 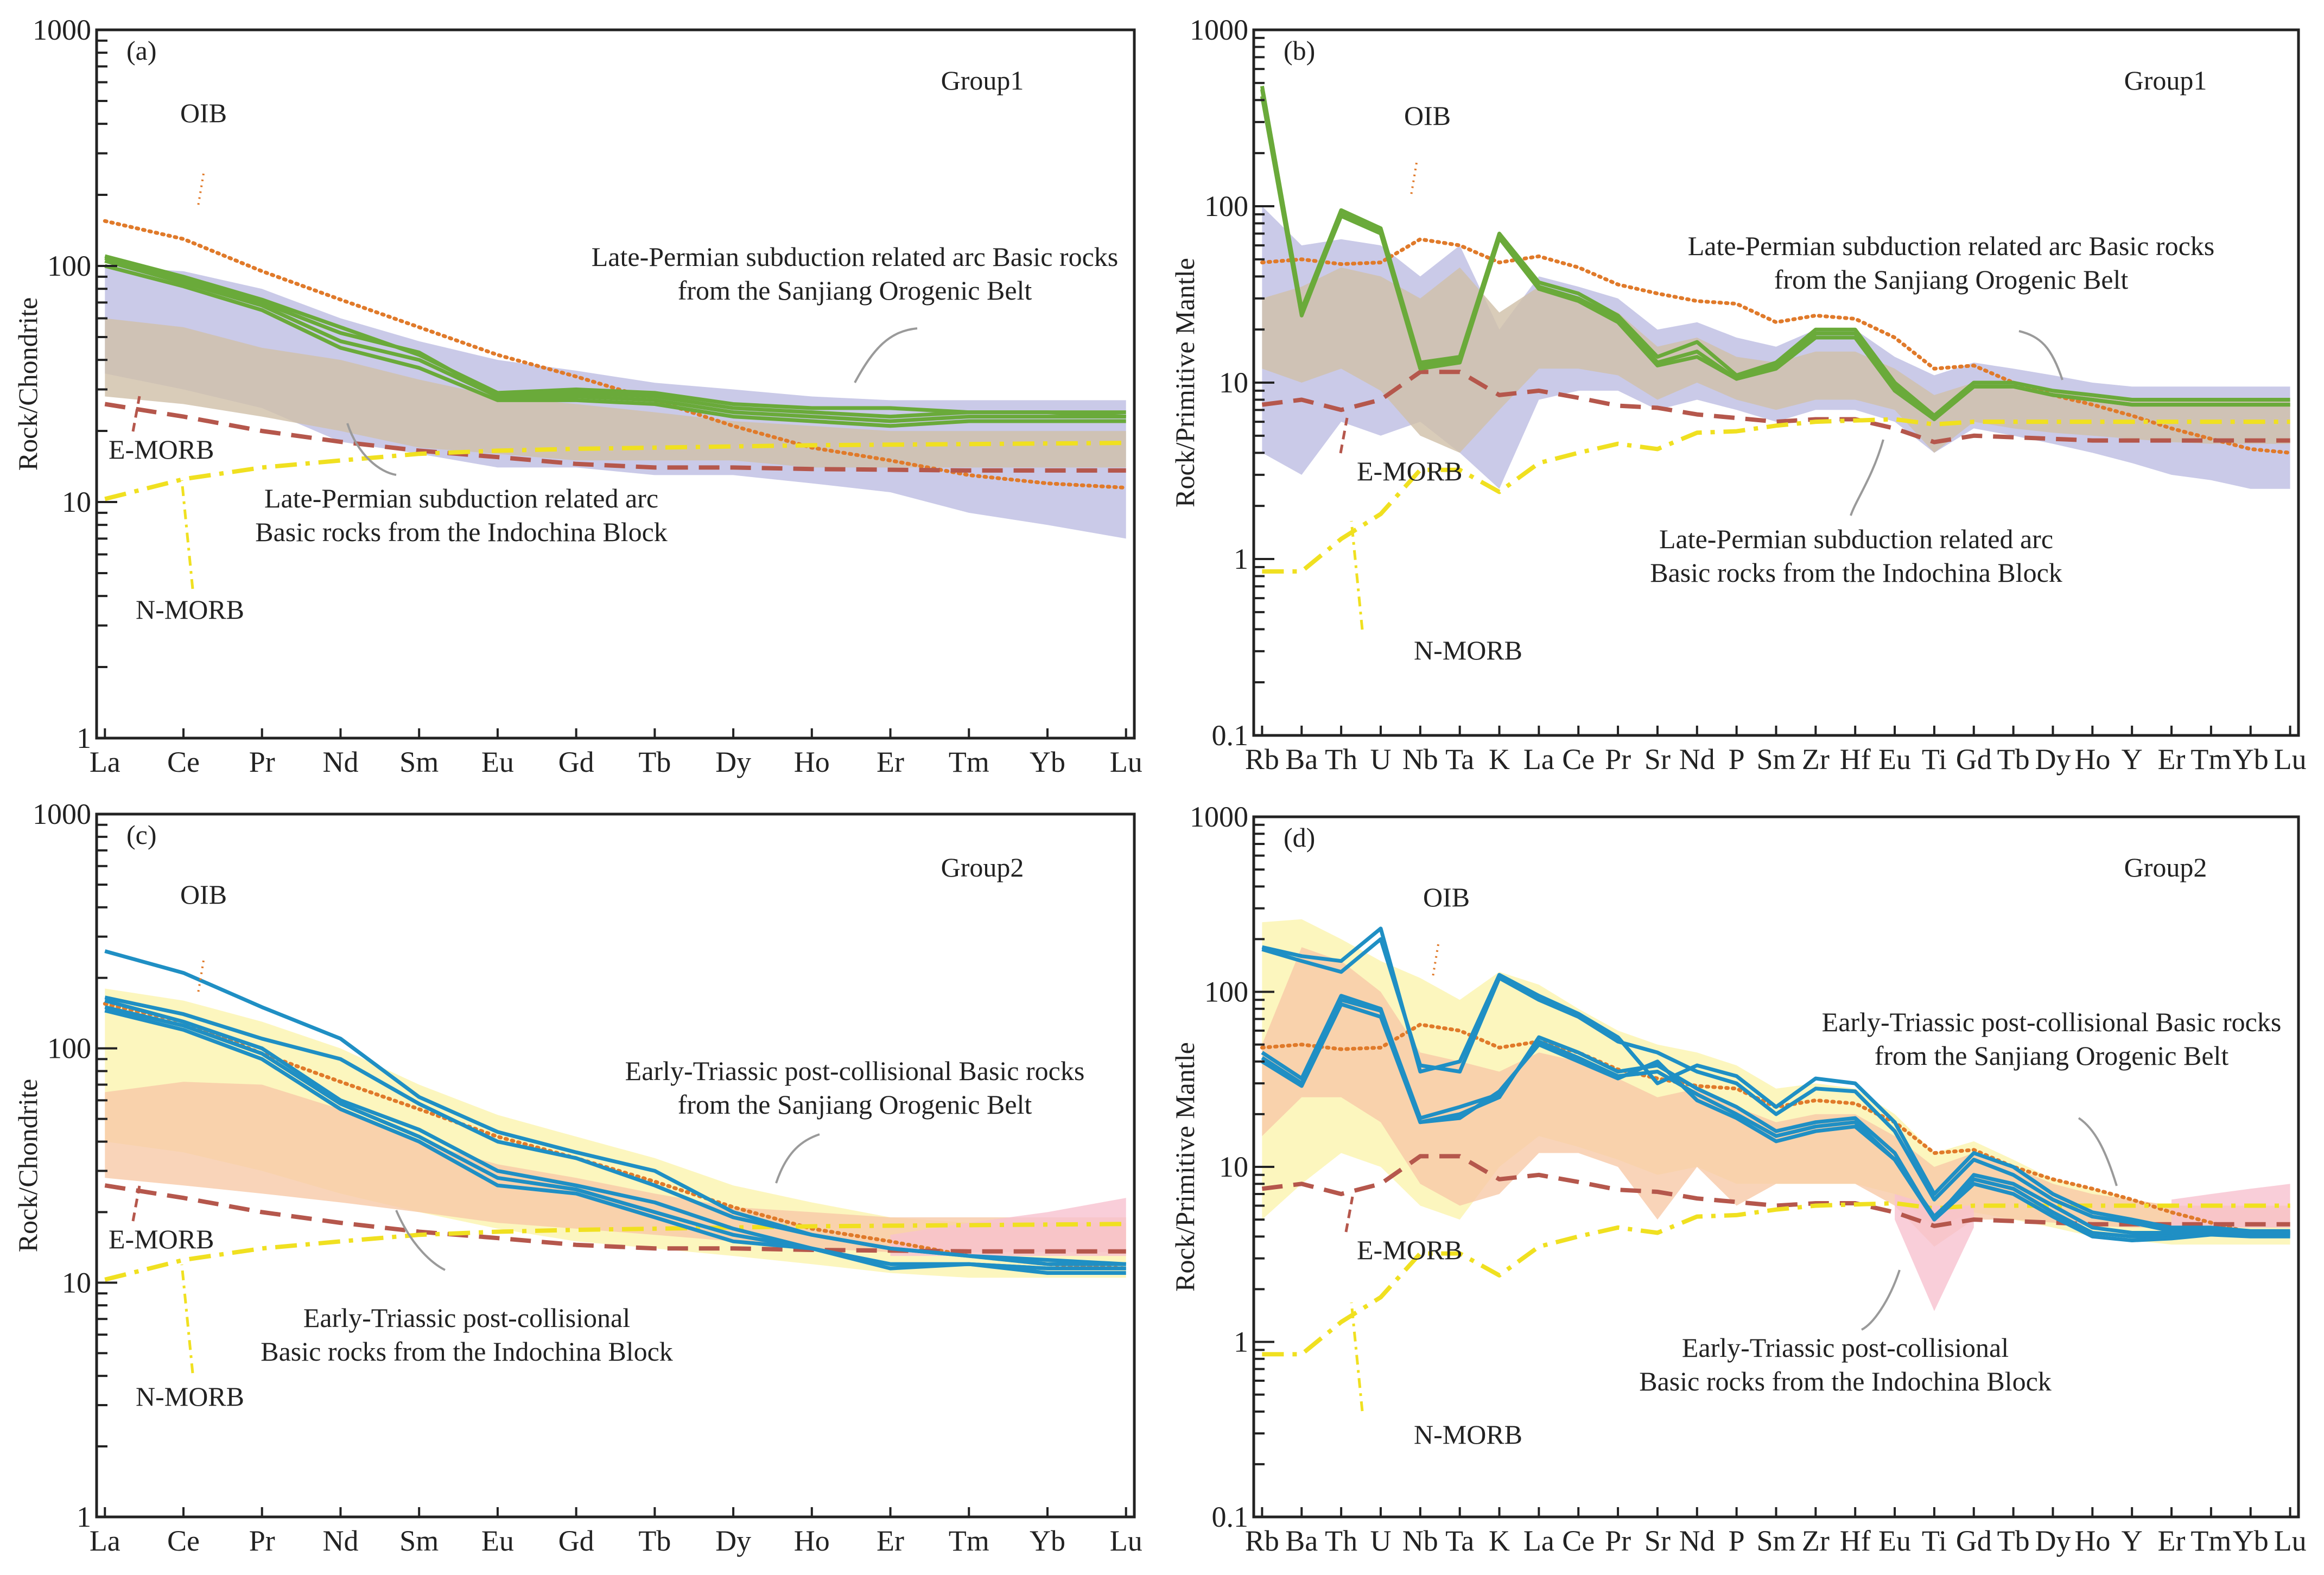 I want to click on nmorb-leader, so click(x=1357, y=1357).